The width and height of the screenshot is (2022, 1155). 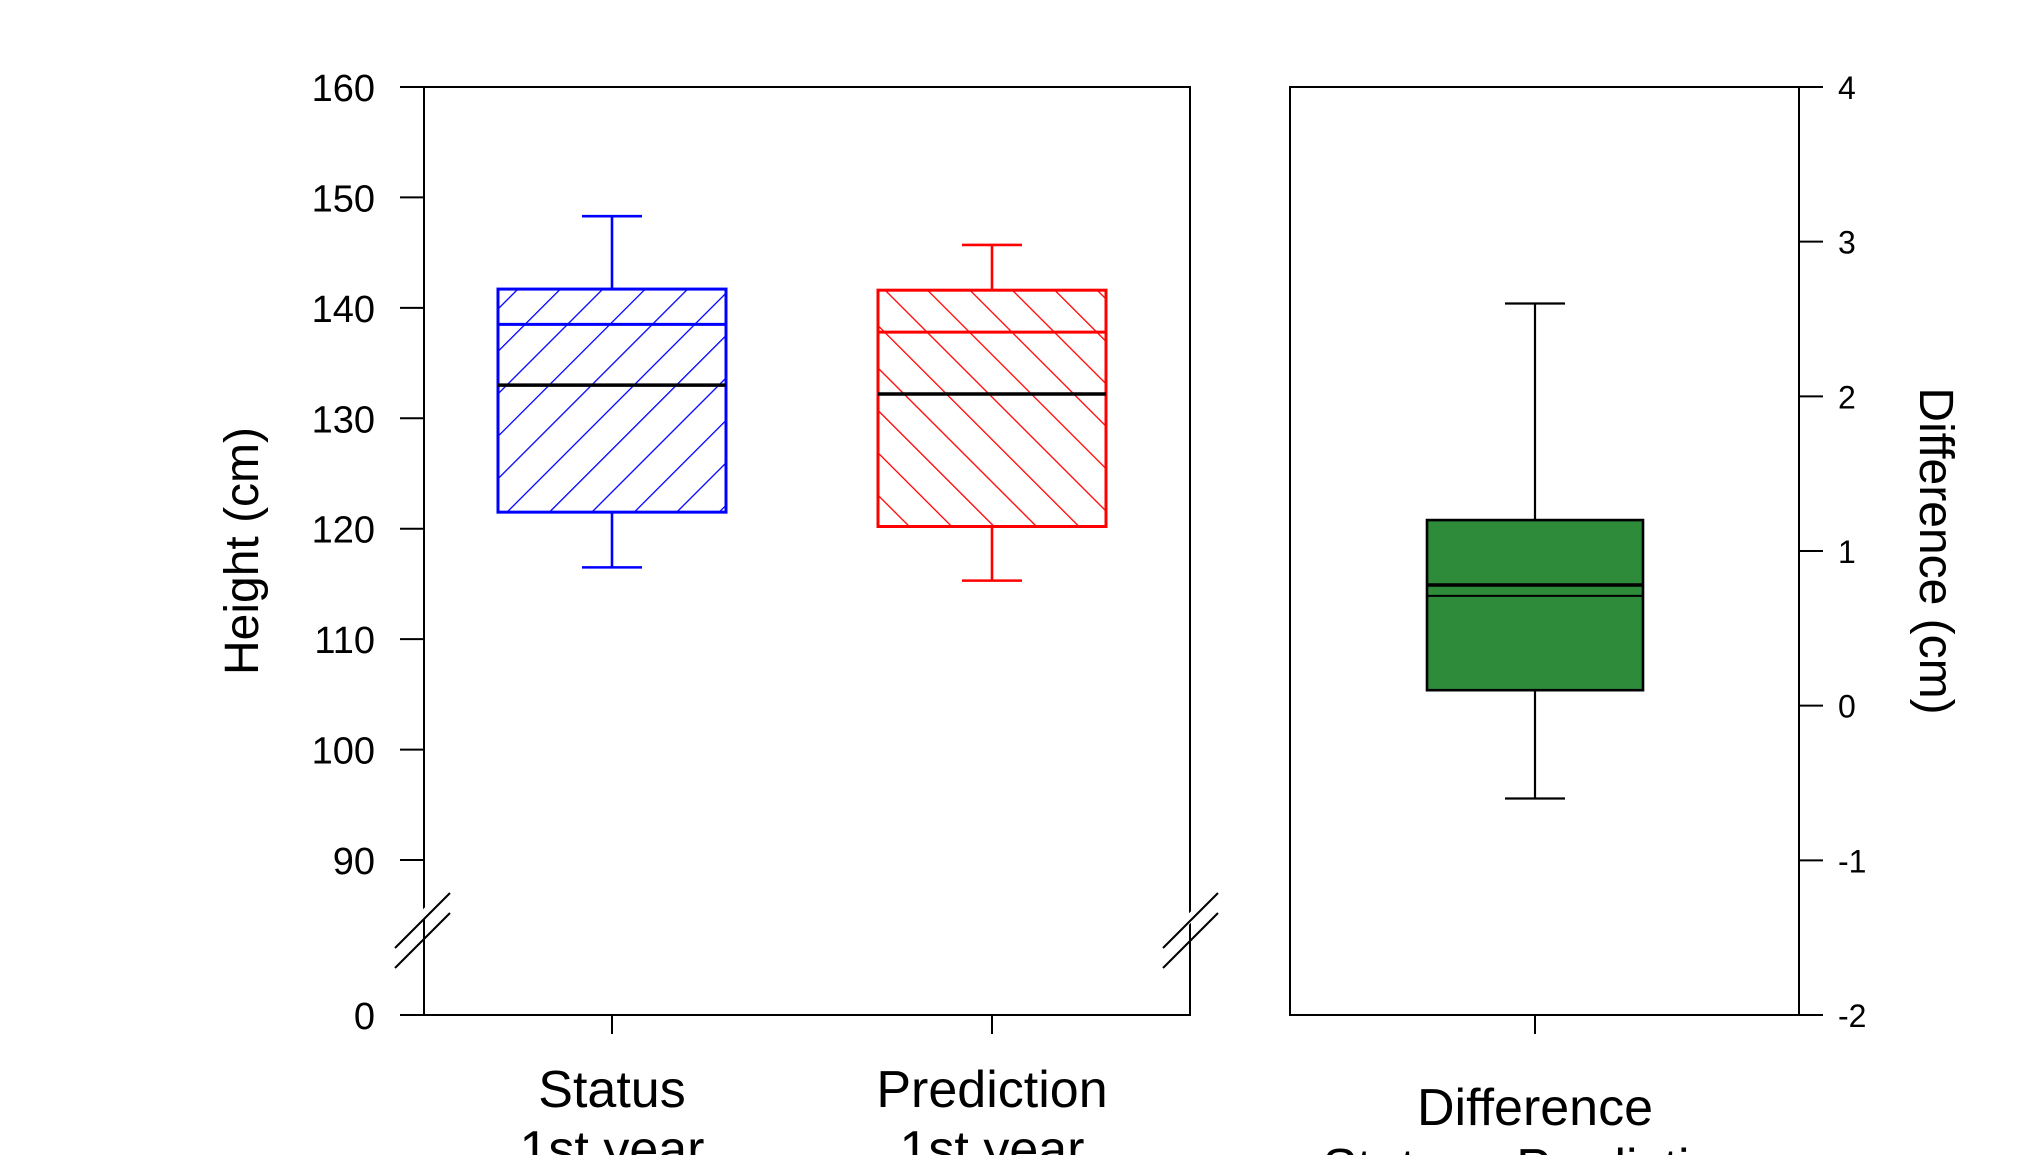 I want to click on left-y-tick-label-100: 100, so click(x=343, y=752).